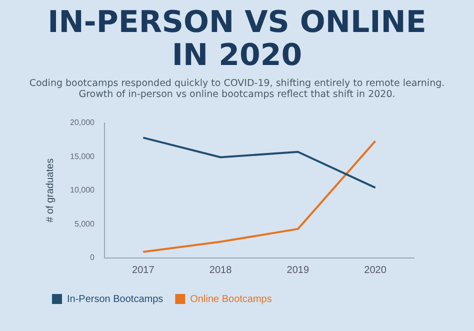 The width and height of the screenshot is (474, 331). Describe the element at coordinates (375, 270) in the screenshot. I see `x-tick-label: 2020` at that location.